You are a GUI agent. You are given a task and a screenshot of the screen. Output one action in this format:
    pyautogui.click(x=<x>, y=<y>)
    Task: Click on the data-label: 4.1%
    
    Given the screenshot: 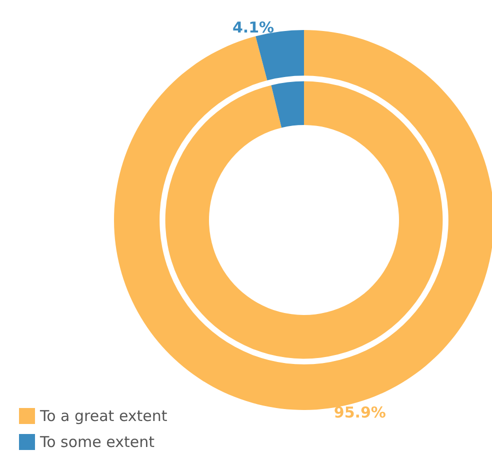 What is the action you would take?
    pyautogui.click(x=253, y=27)
    